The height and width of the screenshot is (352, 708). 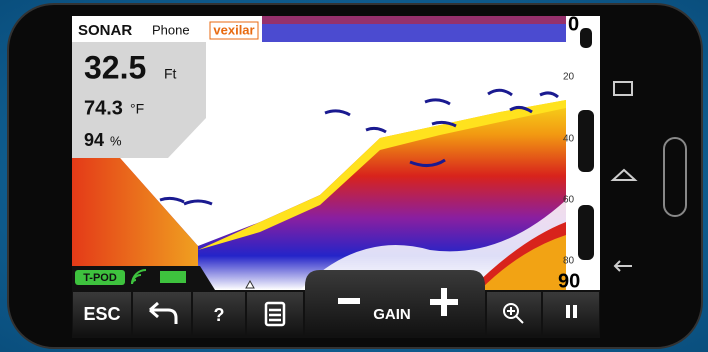 What do you see at coordinates (569, 77) in the screenshot?
I see `depth-tick: 20` at bounding box center [569, 77].